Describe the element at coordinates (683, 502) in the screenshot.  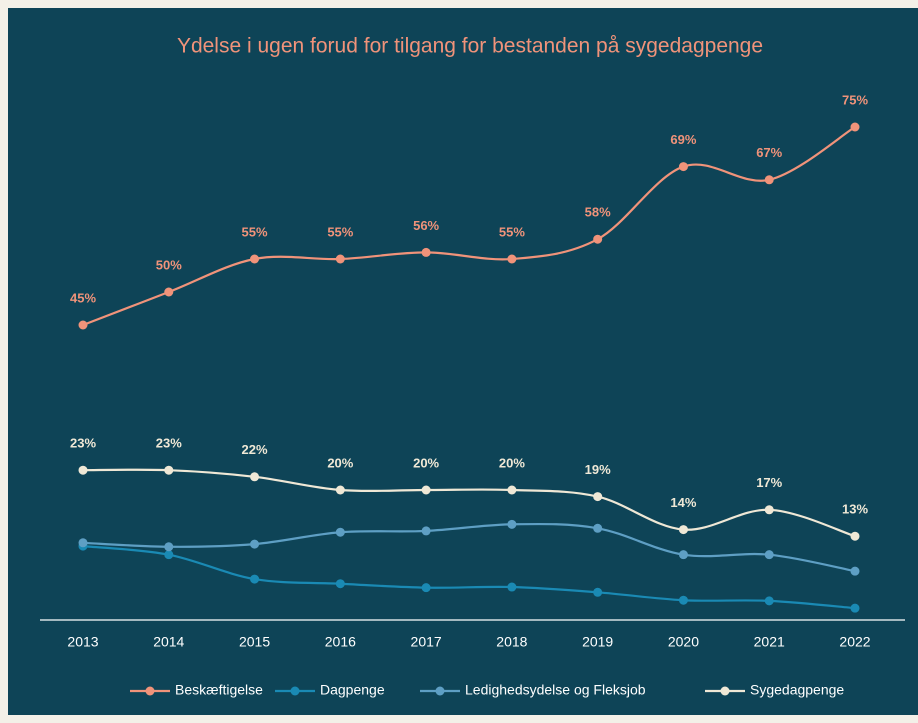
I see `data-label: 14%` at that location.